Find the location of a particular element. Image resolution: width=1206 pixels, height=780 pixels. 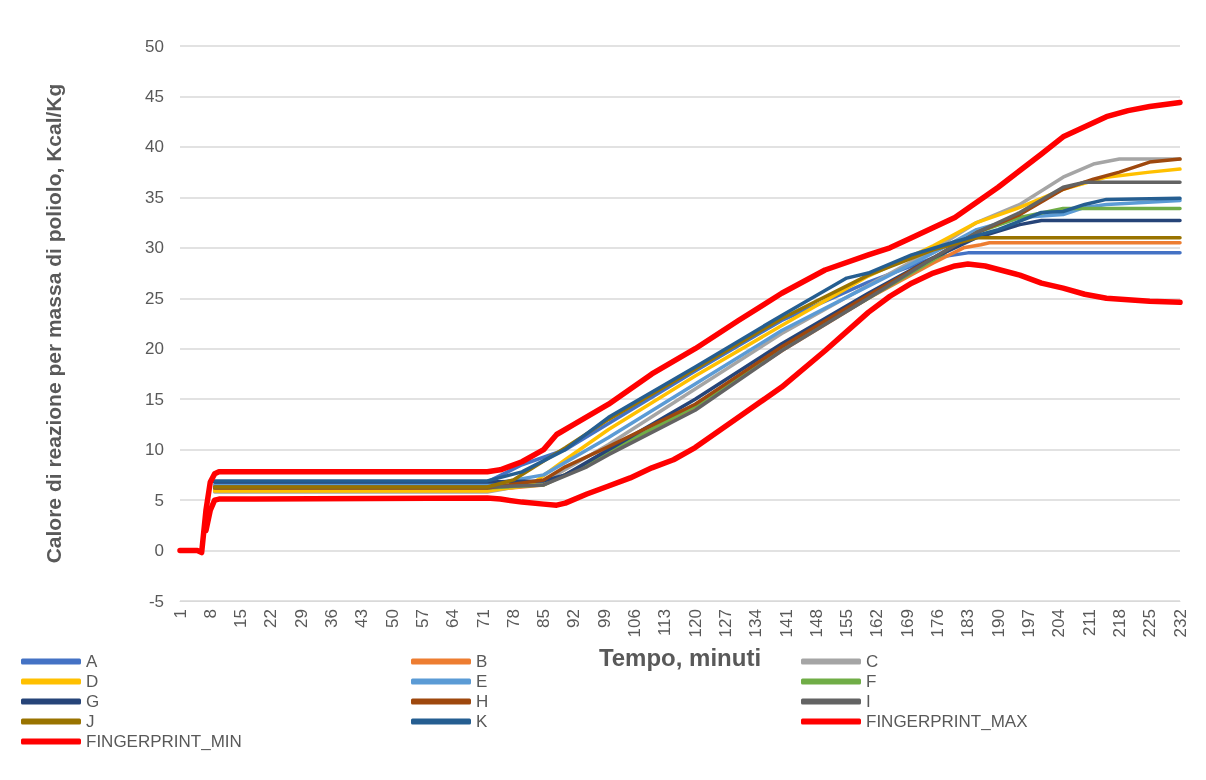

x-tick-label: 78 is located at coordinates (513, 618).